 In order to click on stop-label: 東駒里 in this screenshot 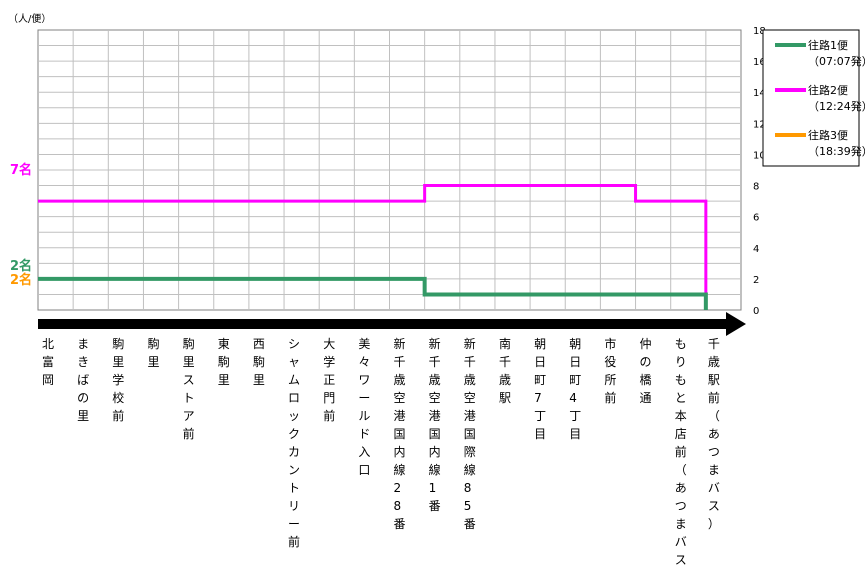, I will do `click(224, 362)`.